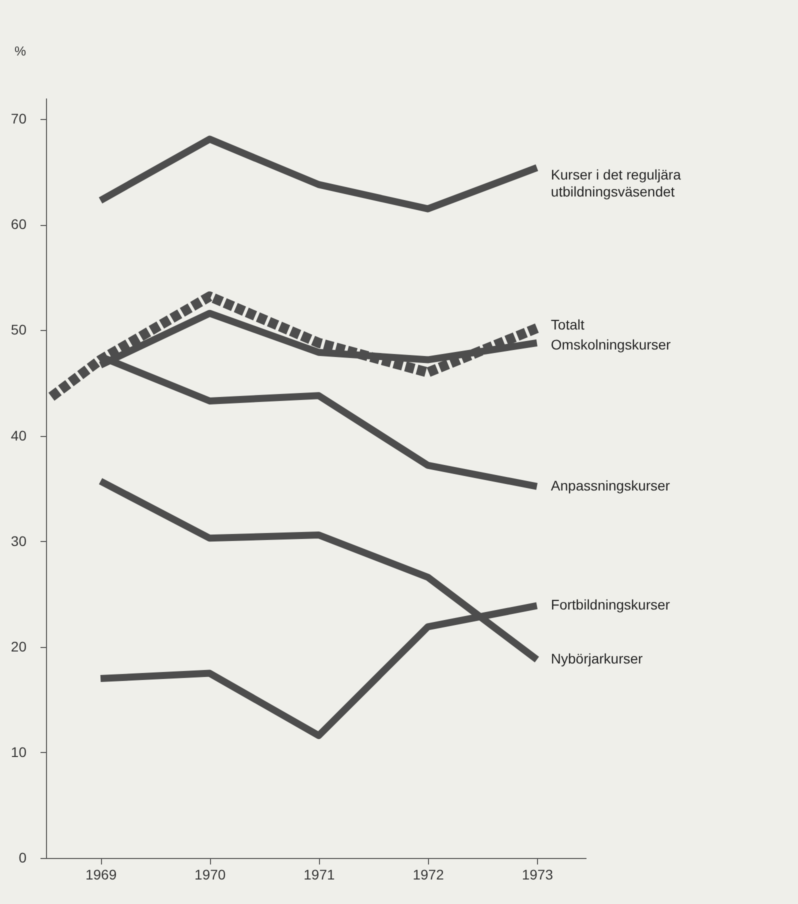  What do you see at coordinates (18, 646) in the screenshot?
I see `y-tick-label: 20` at bounding box center [18, 646].